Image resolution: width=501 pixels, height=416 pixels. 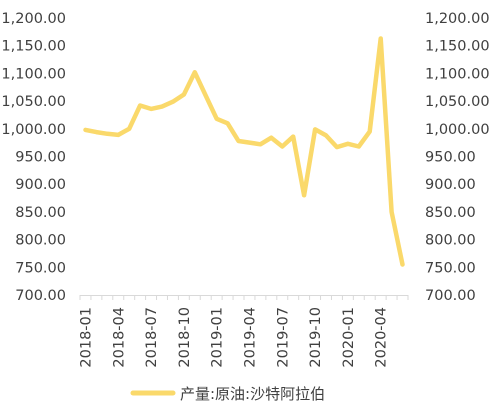 What do you see at coordinates (40, 158) in the screenshot?
I see `left-y-tick-label: 950.00` at bounding box center [40, 158].